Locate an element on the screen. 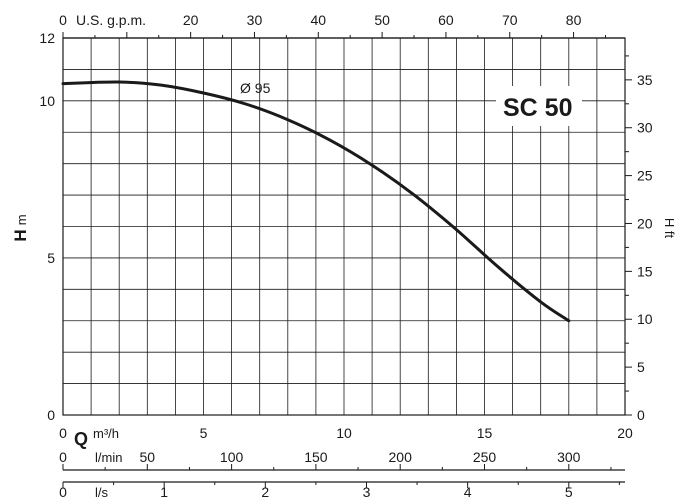  x-ls-tick-label: 3 is located at coordinates (367, 492).